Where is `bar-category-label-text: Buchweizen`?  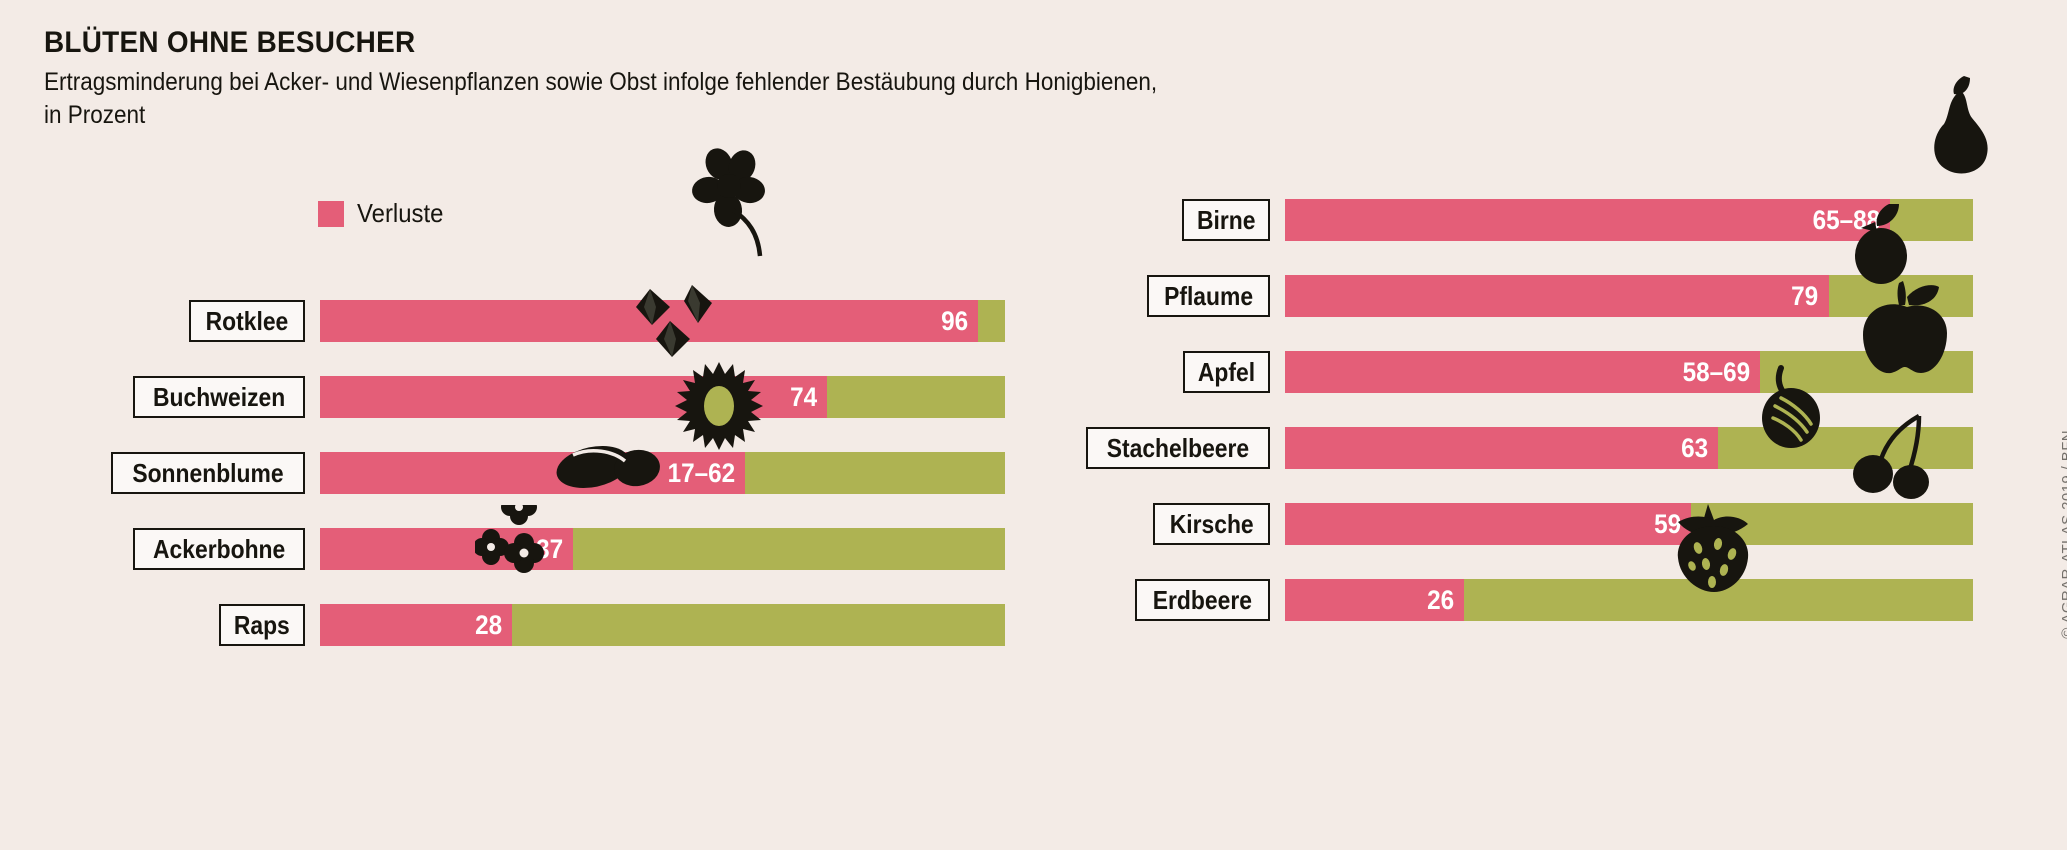
bar-category-label-text: Buchweizen is located at coordinates (218, 396).